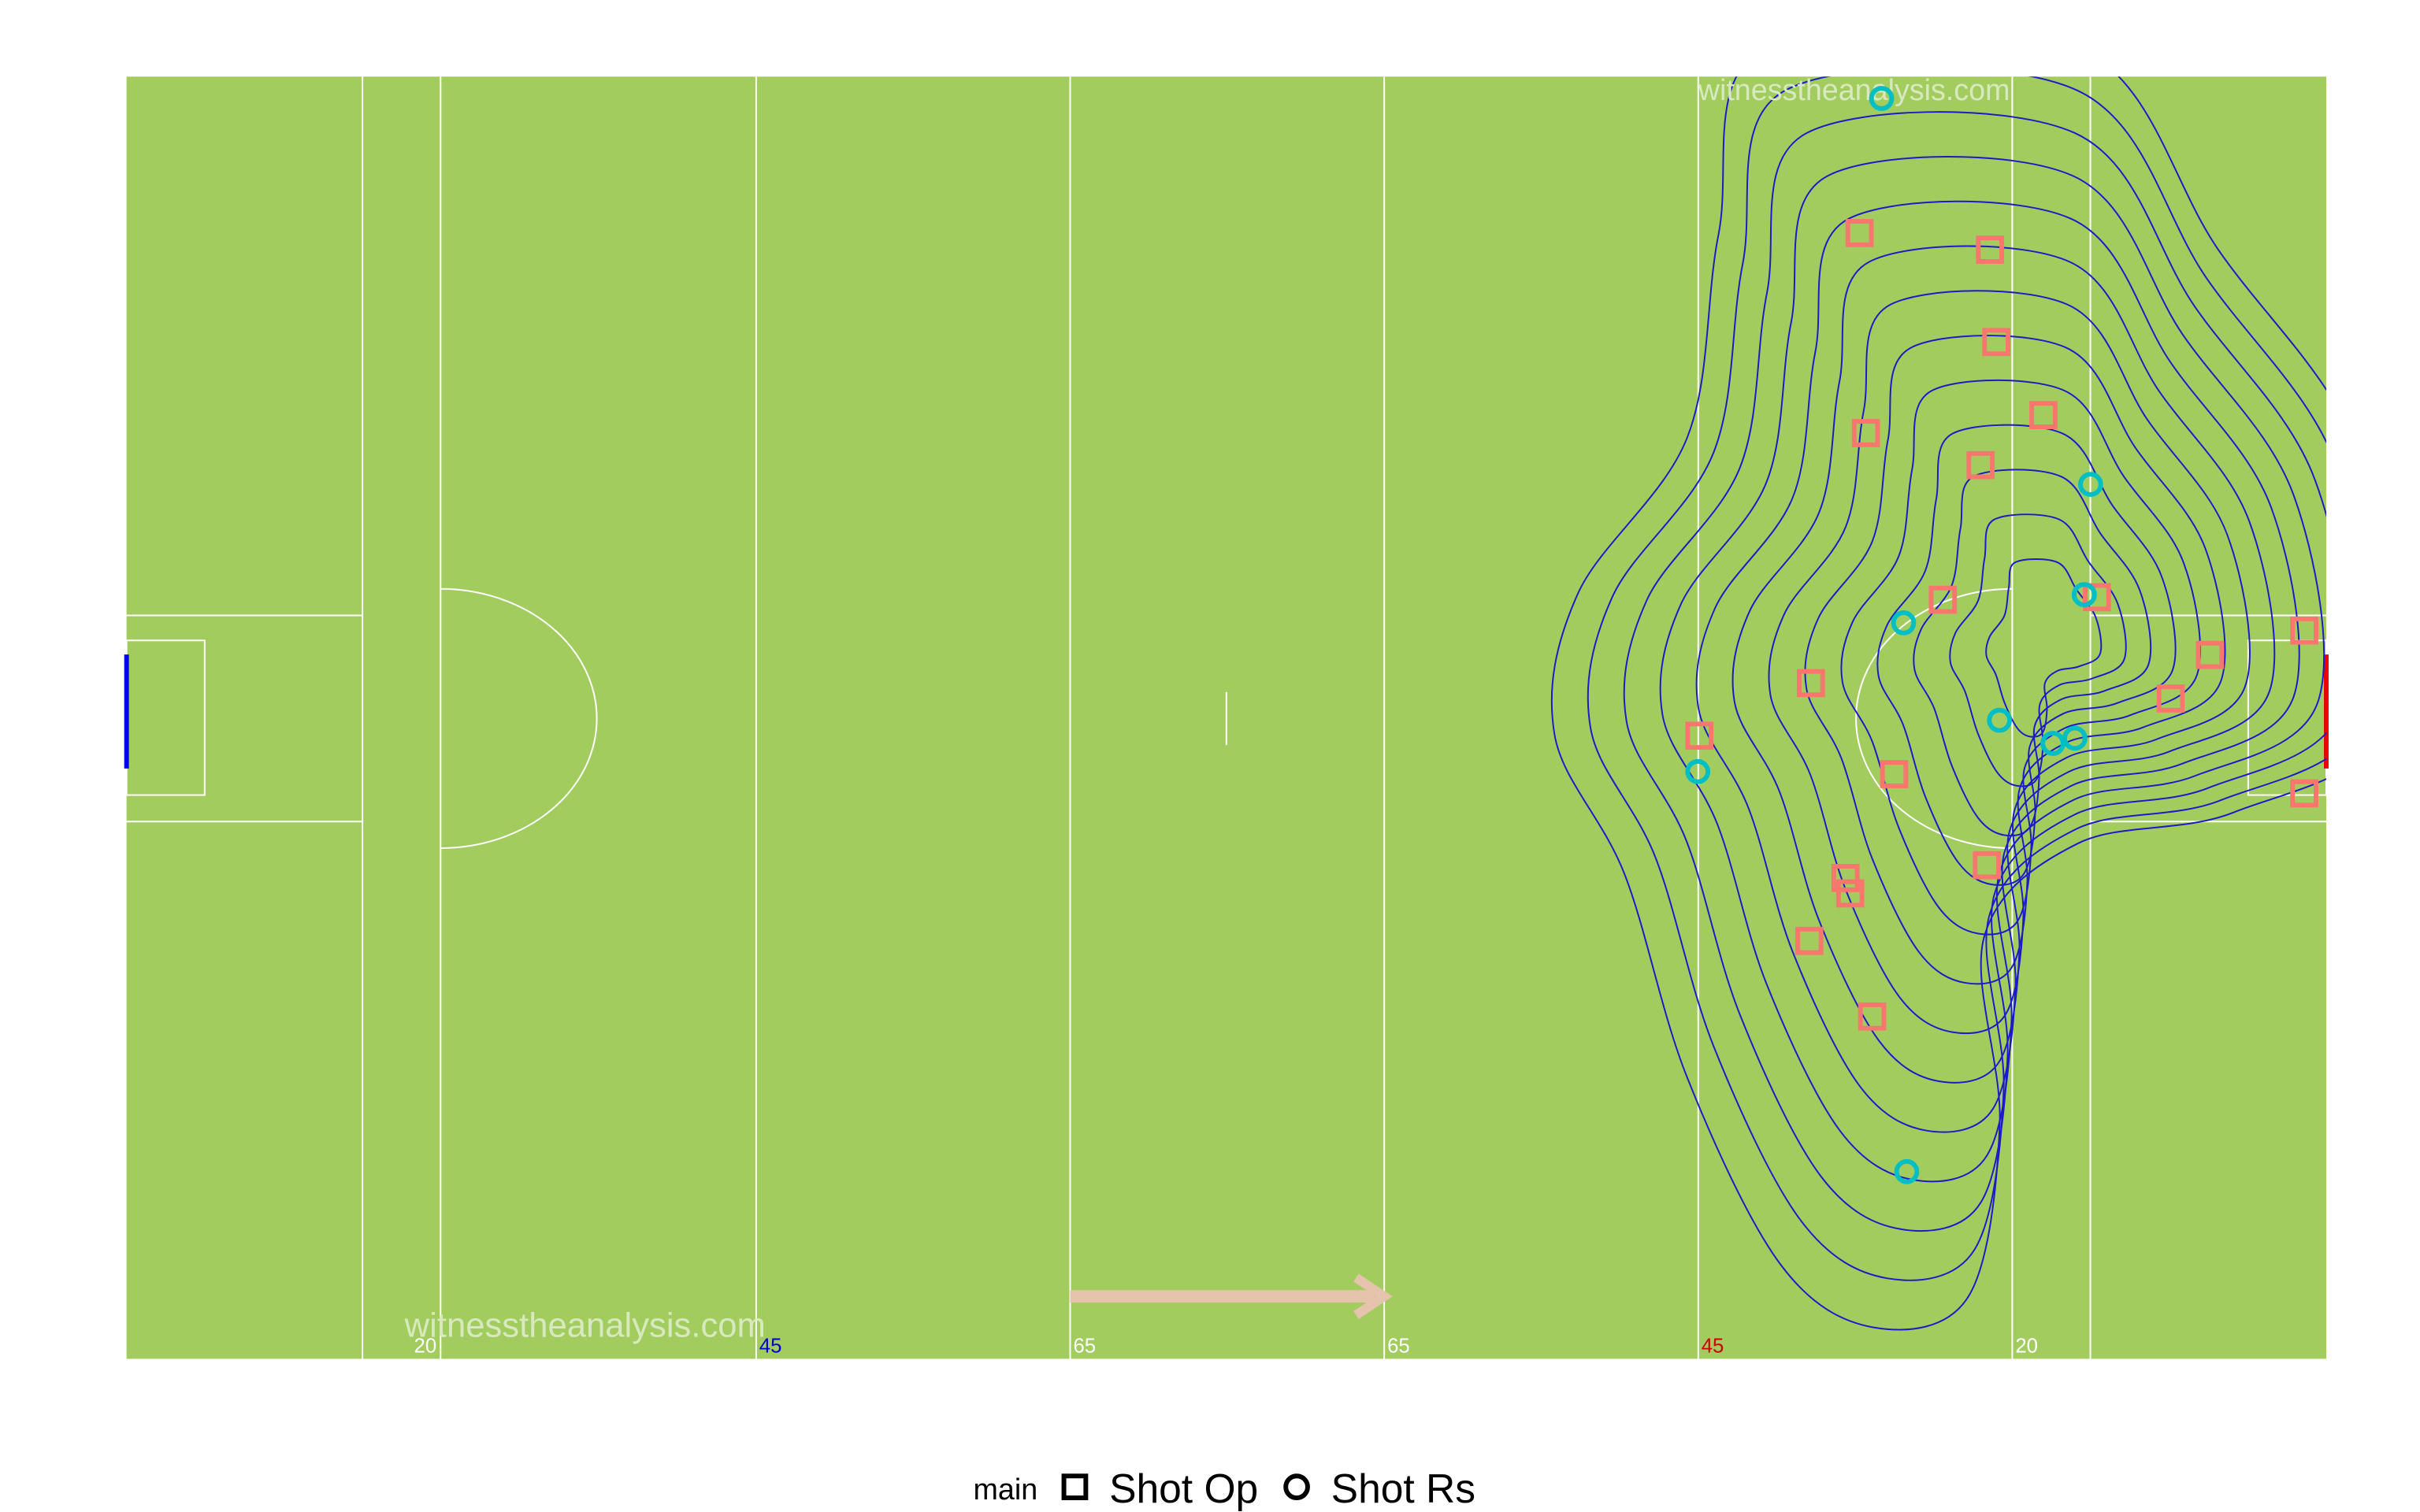 This screenshot has width=2420, height=1512. I want to click on pitch-labels: 20 45 65 65 45 20, so click(1226, 1347).